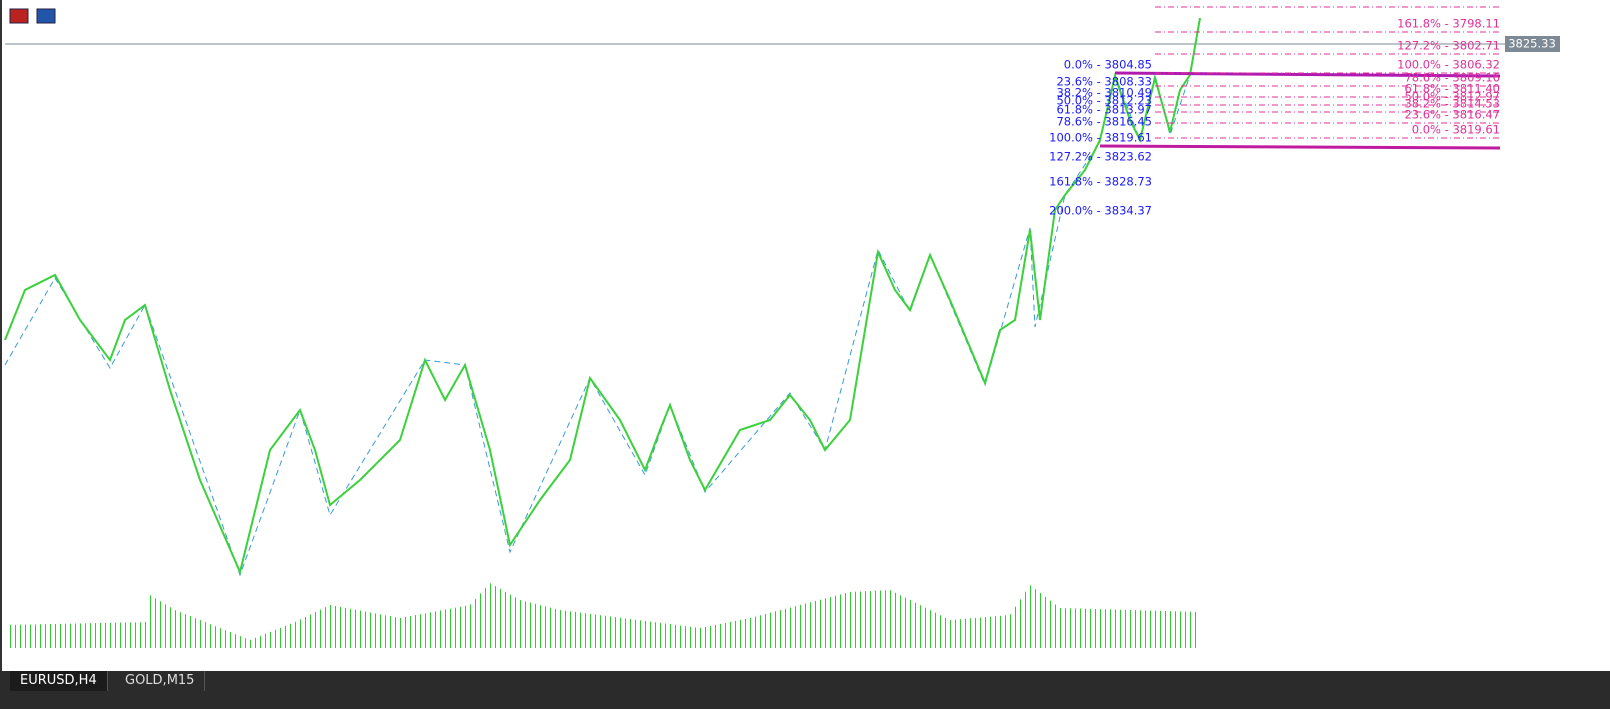 Image resolution: width=1610 pixels, height=709 pixels. What do you see at coordinates (1, 335) in the screenshot?
I see `left-border` at bounding box center [1, 335].